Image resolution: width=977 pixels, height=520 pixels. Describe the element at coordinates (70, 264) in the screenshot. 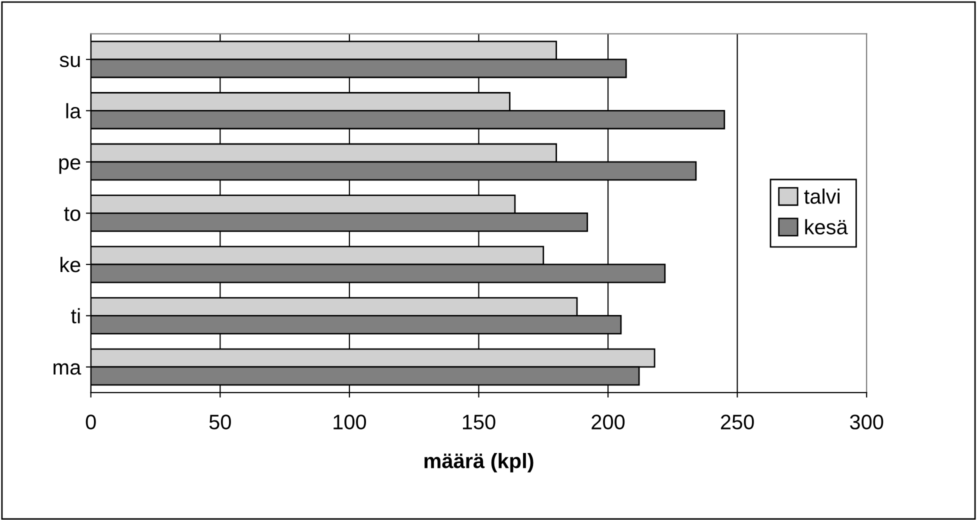

I see `y-tick-label: ke` at that location.